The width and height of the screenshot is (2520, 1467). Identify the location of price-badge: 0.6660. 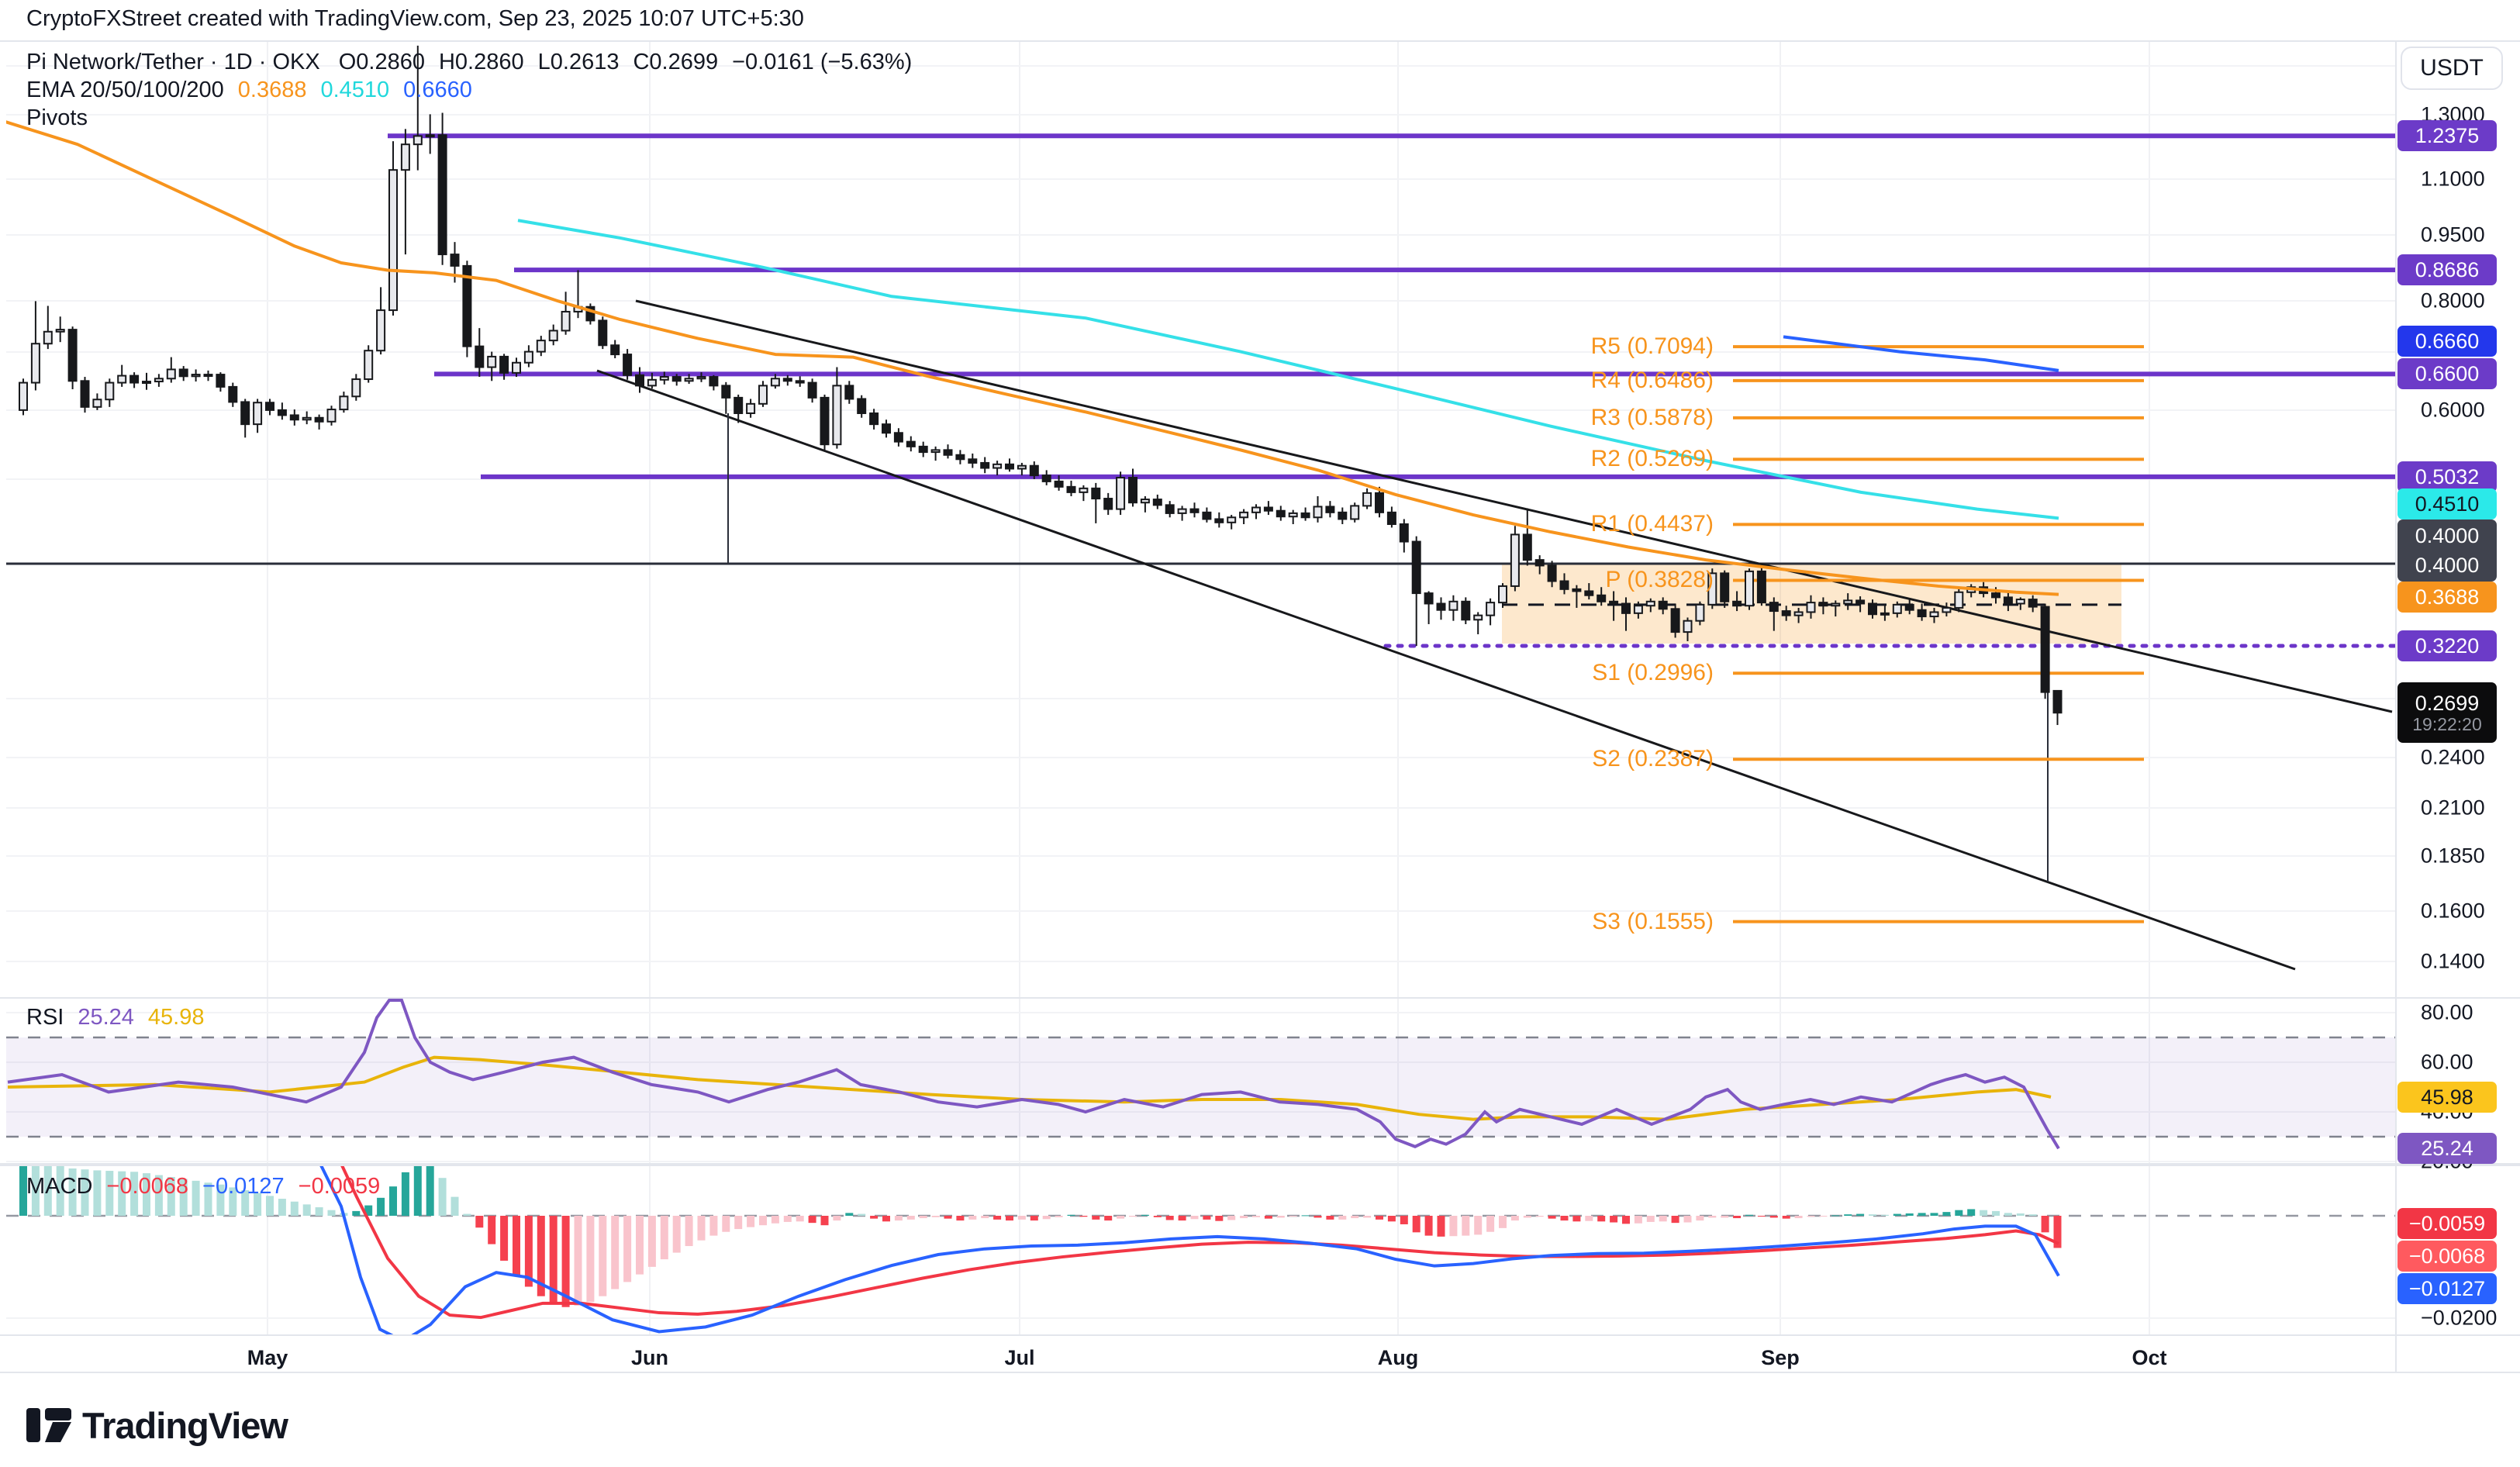
(2447, 341).